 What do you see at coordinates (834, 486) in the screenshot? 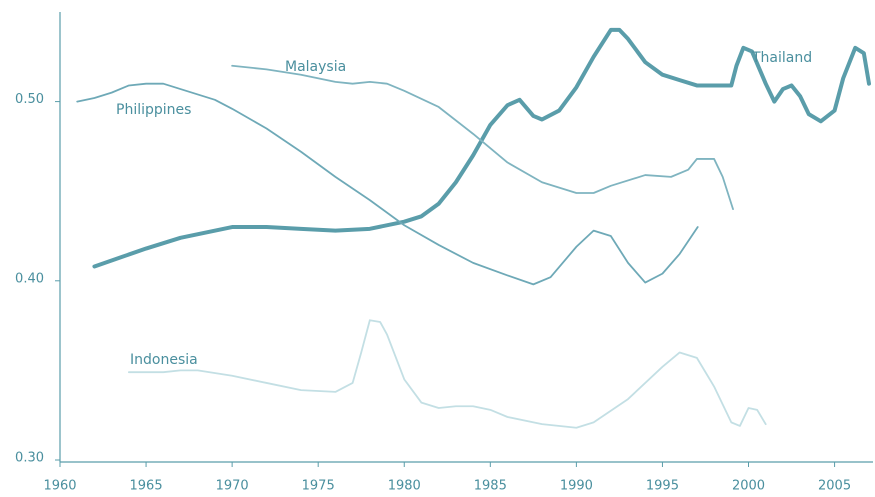
I see `x-tick-label: 2005` at bounding box center [834, 486].